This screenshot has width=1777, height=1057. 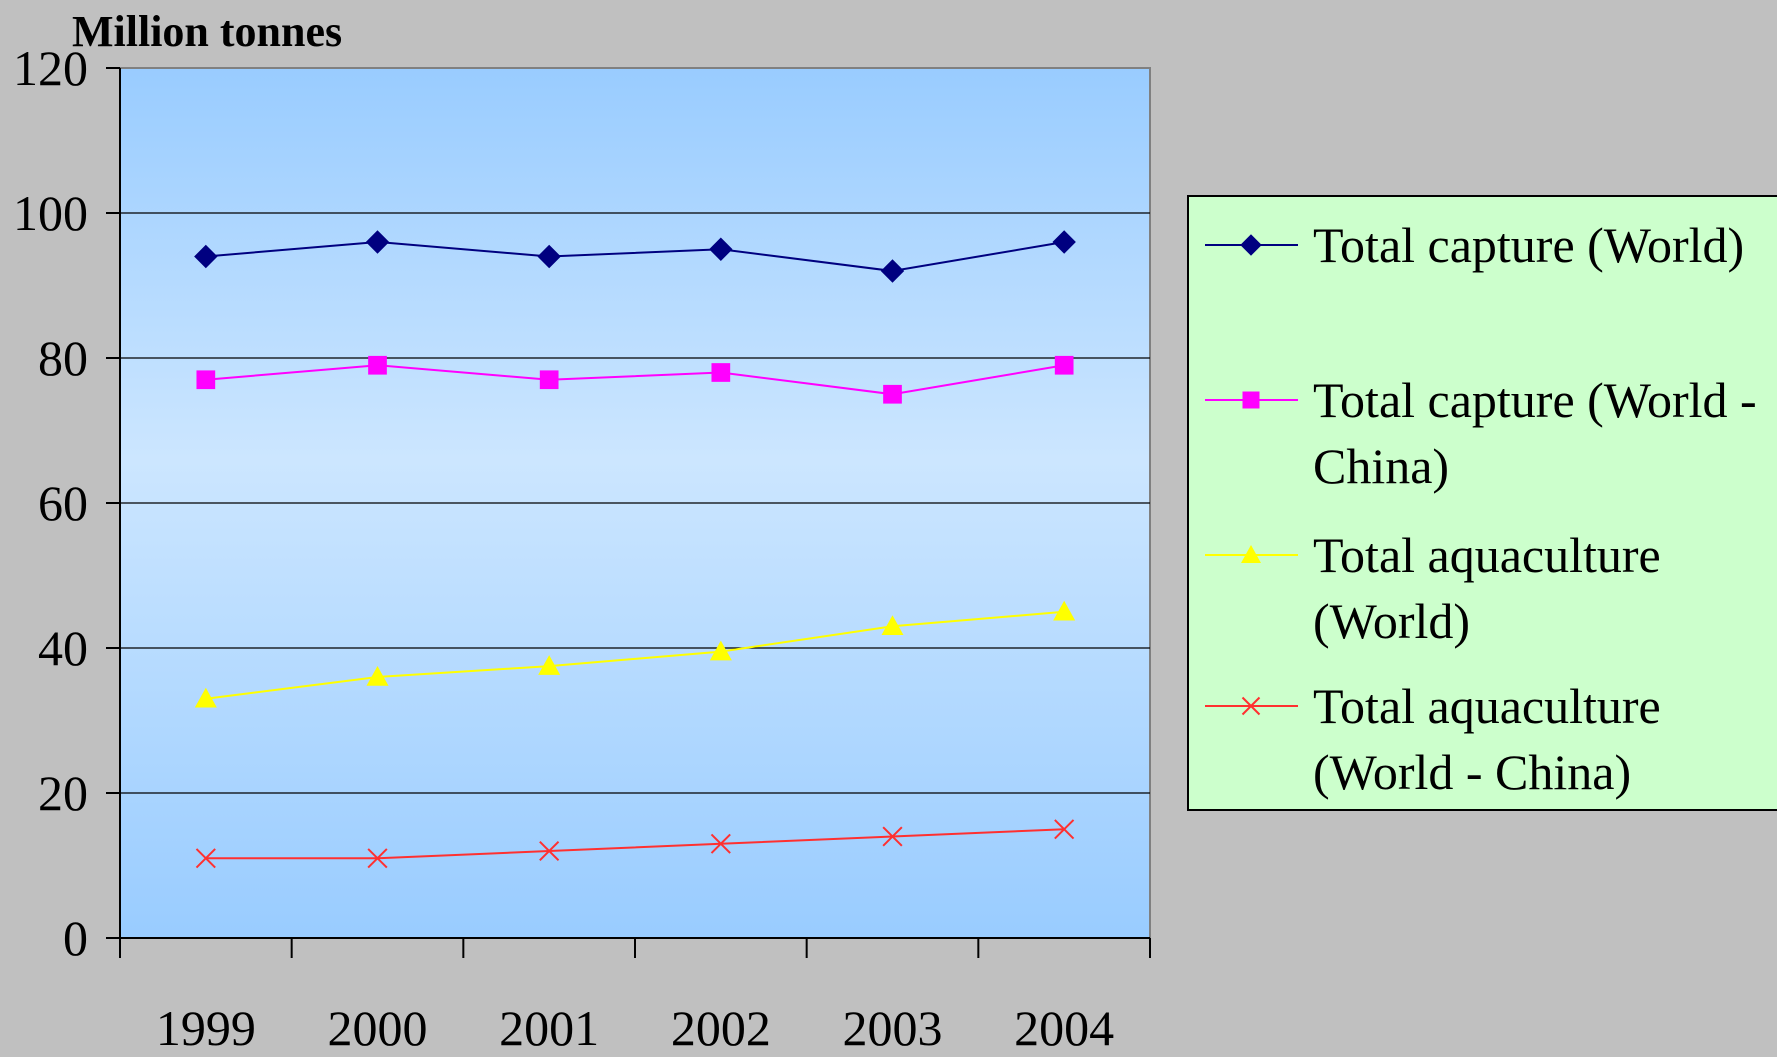 What do you see at coordinates (1535, 400) in the screenshot?
I see `legend-label: Total capture (World -` at bounding box center [1535, 400].